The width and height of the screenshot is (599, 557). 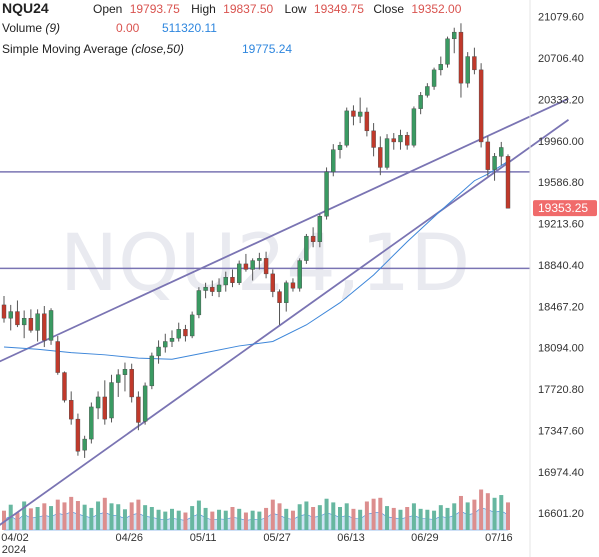 What do you see at coordinates (499, 538) in the screenshot?
I see `x-tick-label: 07/16` at bounding box center [499, 538].